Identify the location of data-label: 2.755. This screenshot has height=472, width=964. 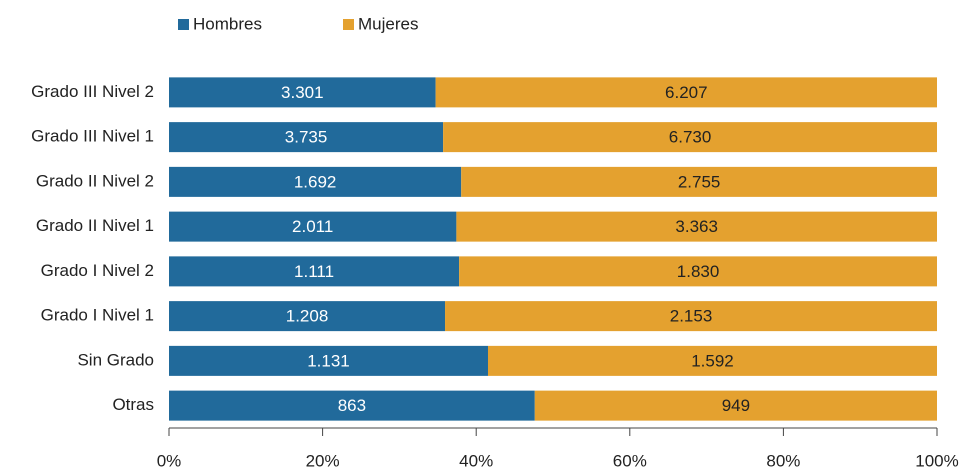
(699, 181).